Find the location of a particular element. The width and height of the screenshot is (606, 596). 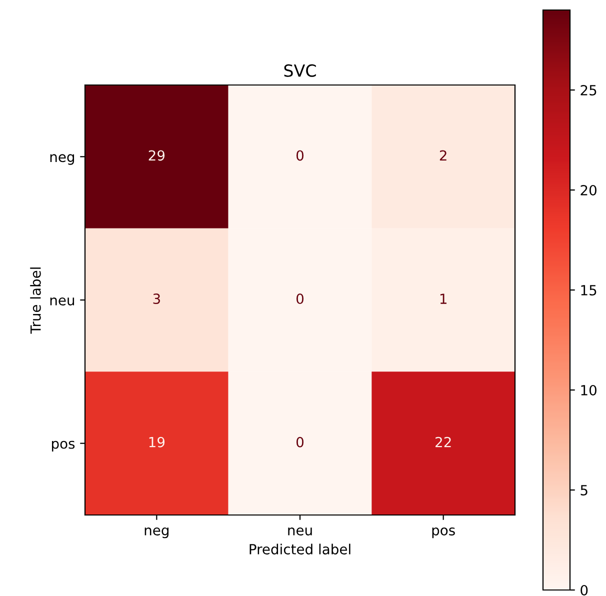

color-bar-label: 15 is located at coordinates (588, 290).